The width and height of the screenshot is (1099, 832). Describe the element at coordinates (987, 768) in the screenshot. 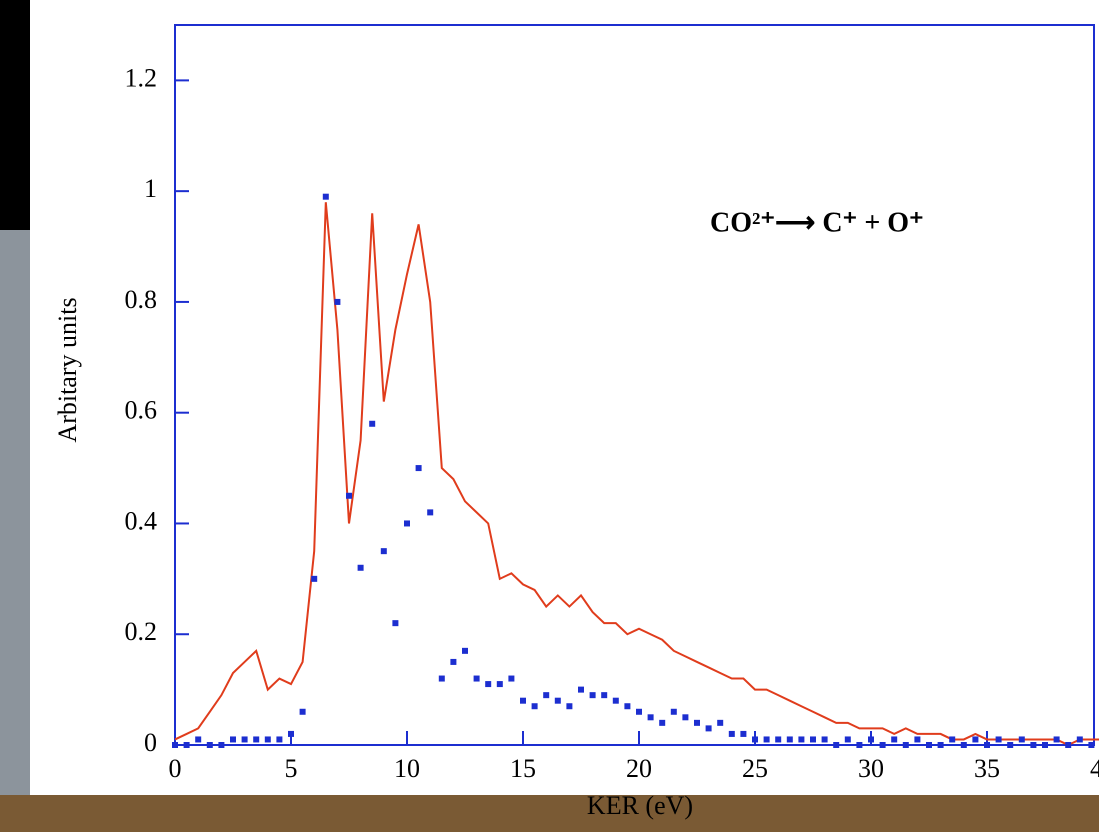

I see `x-tick-label: 35` at that location.